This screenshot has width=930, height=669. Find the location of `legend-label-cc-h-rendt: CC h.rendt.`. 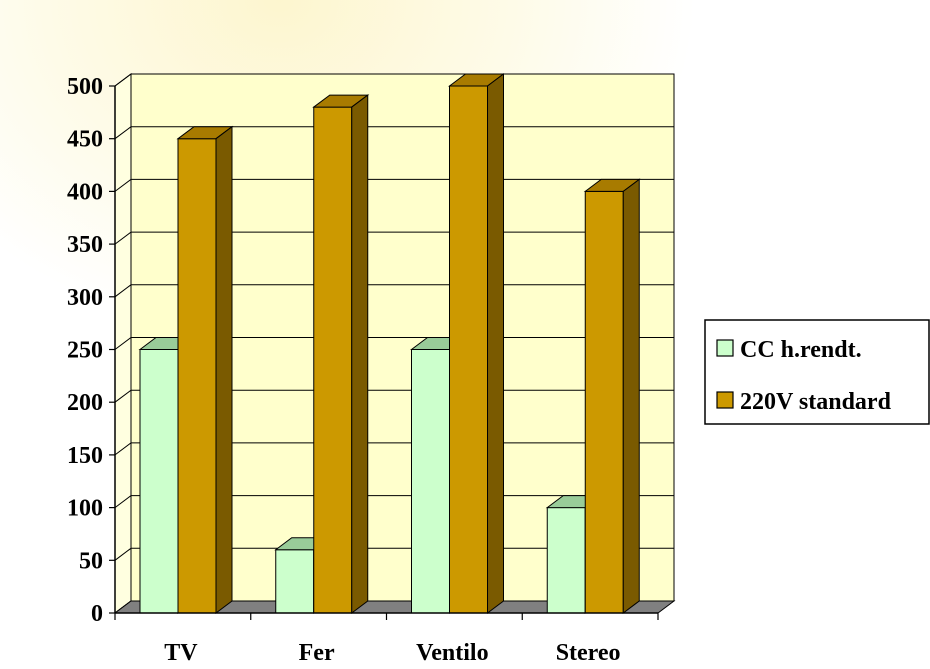

legend-label-cc-h-rendt: CC h.rendt. is located at coordinates (801, 350).